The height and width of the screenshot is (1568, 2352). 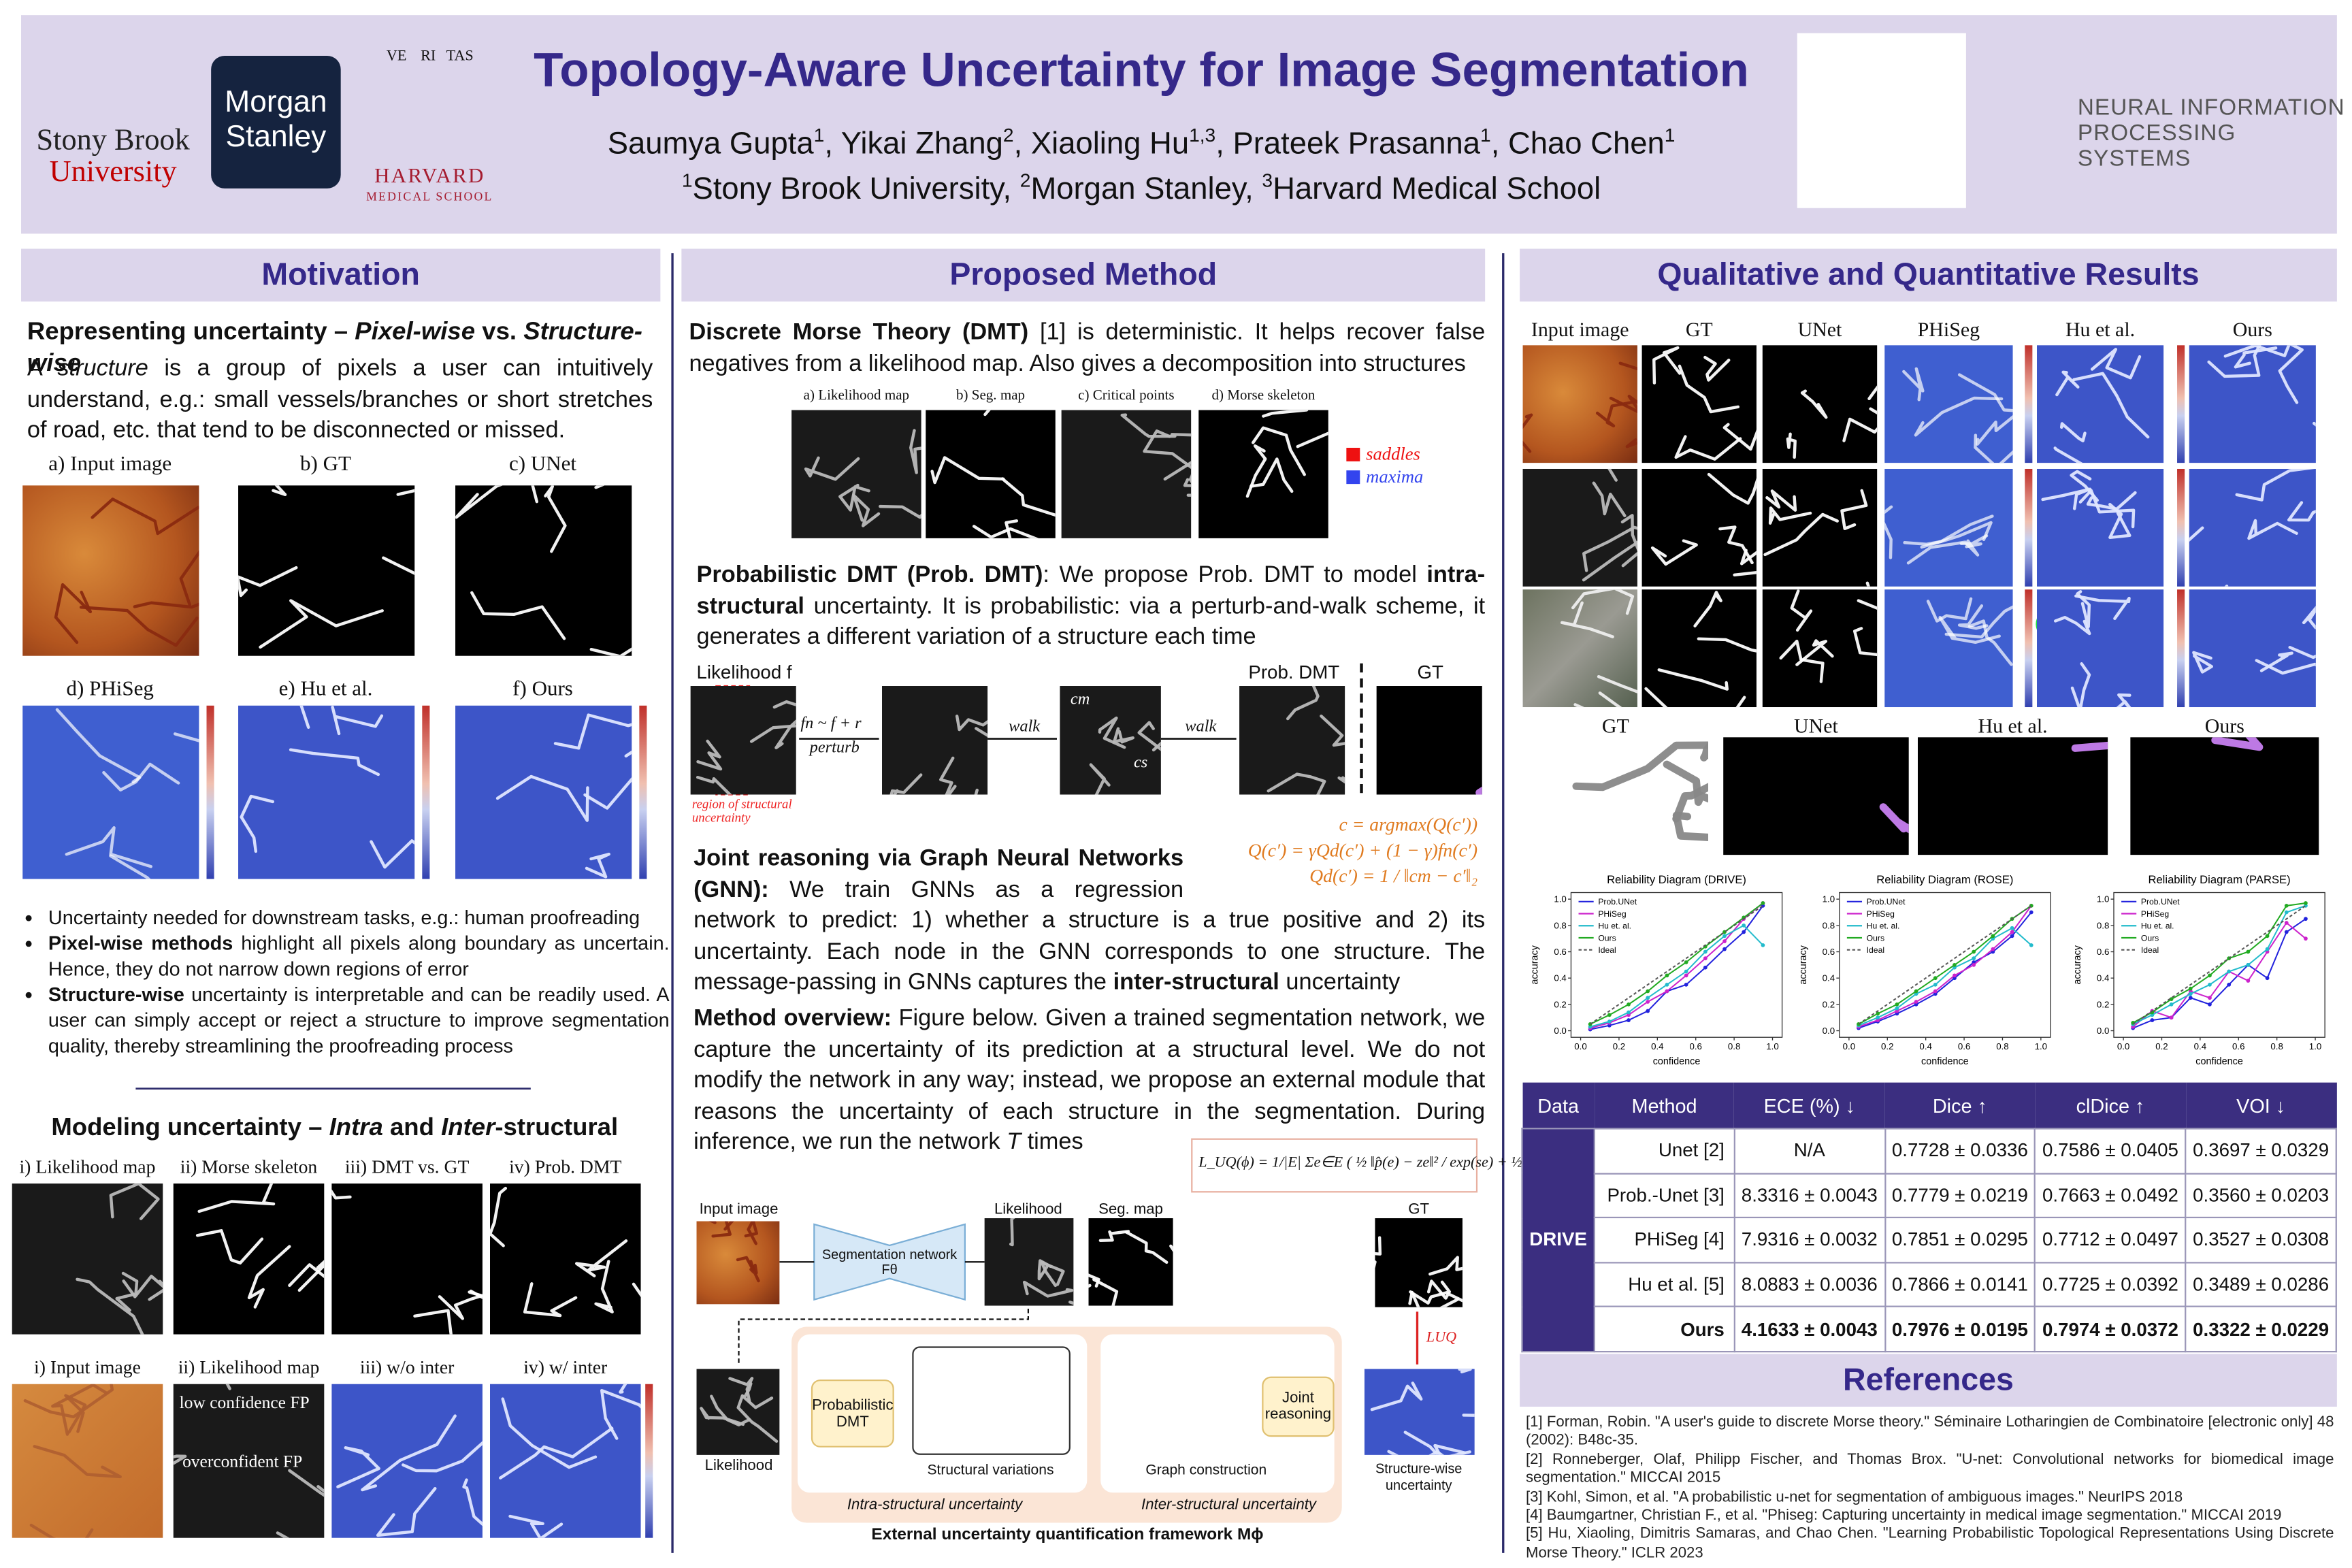 What do you see at coordinates (2013, 727) in the screenshot?
I see `label: Hu et al.` at bounding box center [2013, 727].